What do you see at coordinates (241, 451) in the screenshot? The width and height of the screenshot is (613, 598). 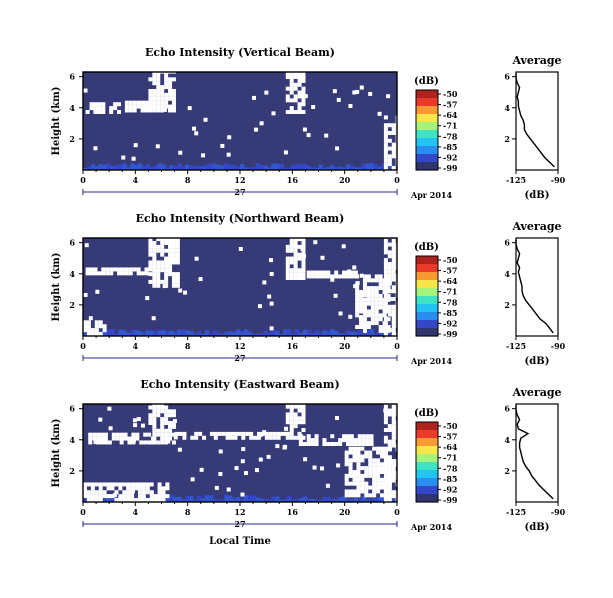 I see `heatmap-cells` at bounding box center [241, 451].